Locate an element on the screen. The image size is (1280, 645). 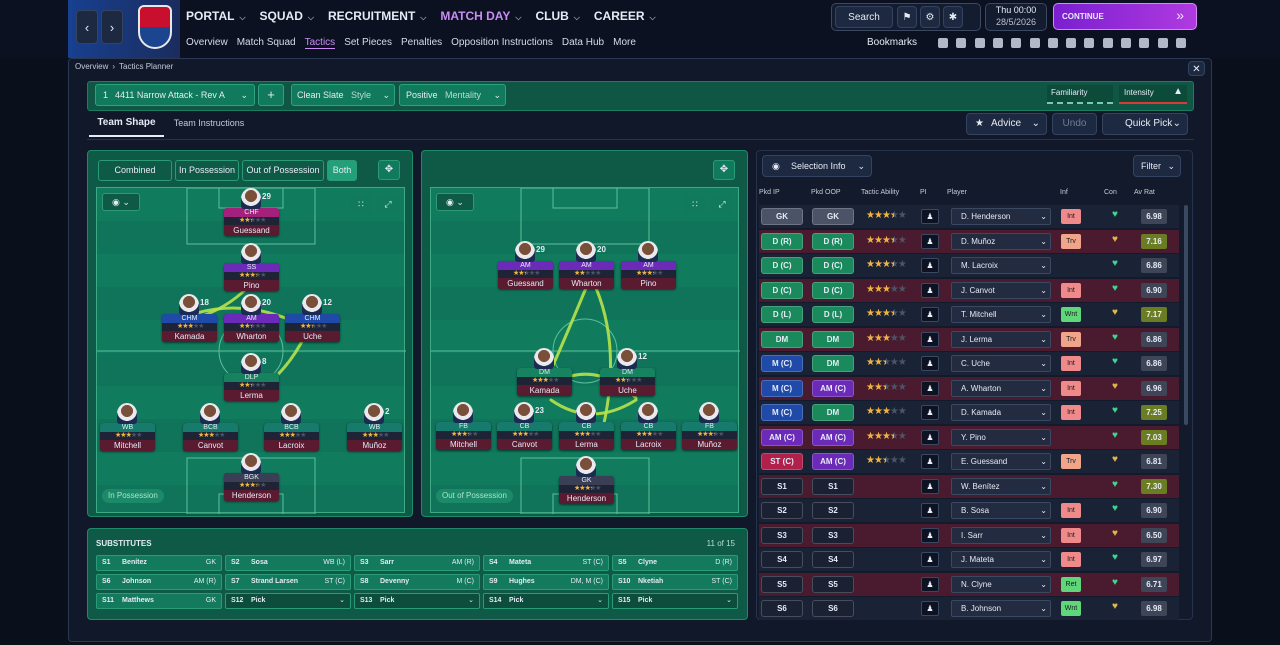
player-select: J. Canvot ⌄ is located at coordinates (1001, 290).